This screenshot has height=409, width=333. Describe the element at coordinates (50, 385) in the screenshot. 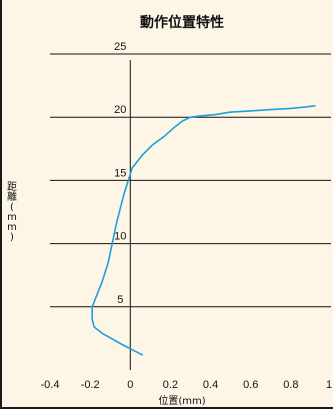

I see `x-tick-label: -0.4` at that location.